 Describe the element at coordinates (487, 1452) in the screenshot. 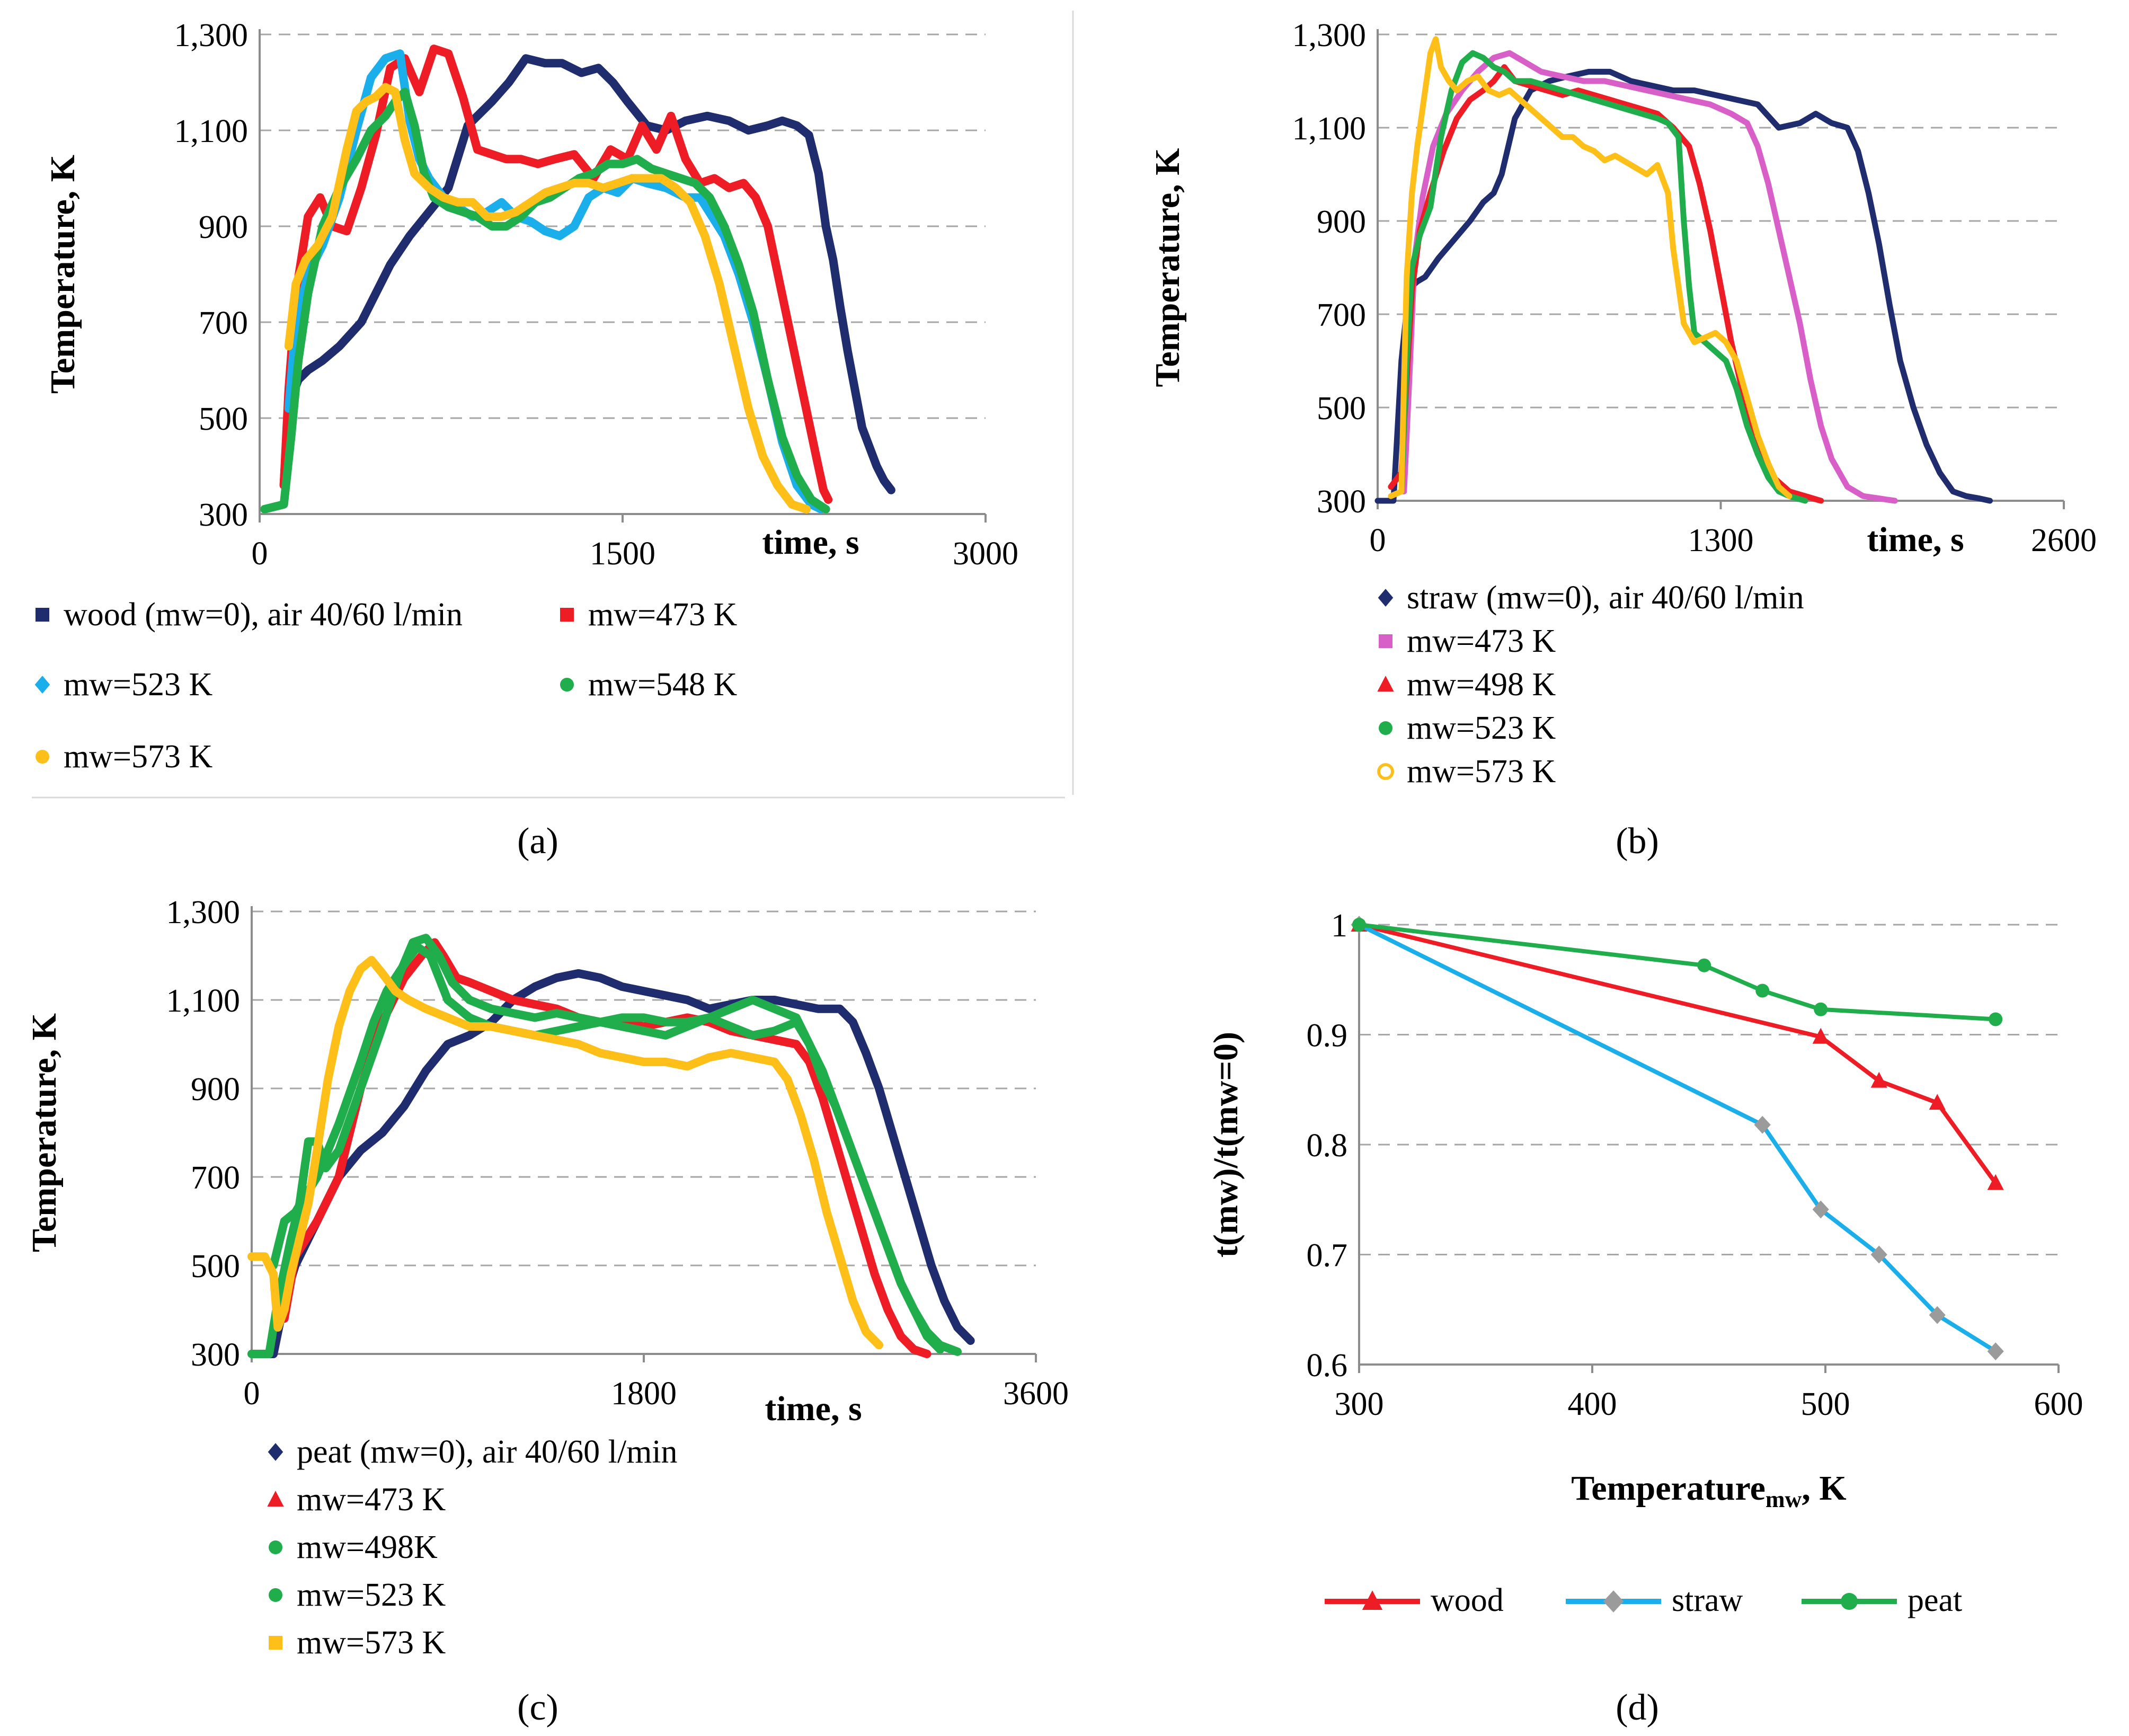

I see `legend-label: peat (mw=0), air 40/60 l/min` at that location.